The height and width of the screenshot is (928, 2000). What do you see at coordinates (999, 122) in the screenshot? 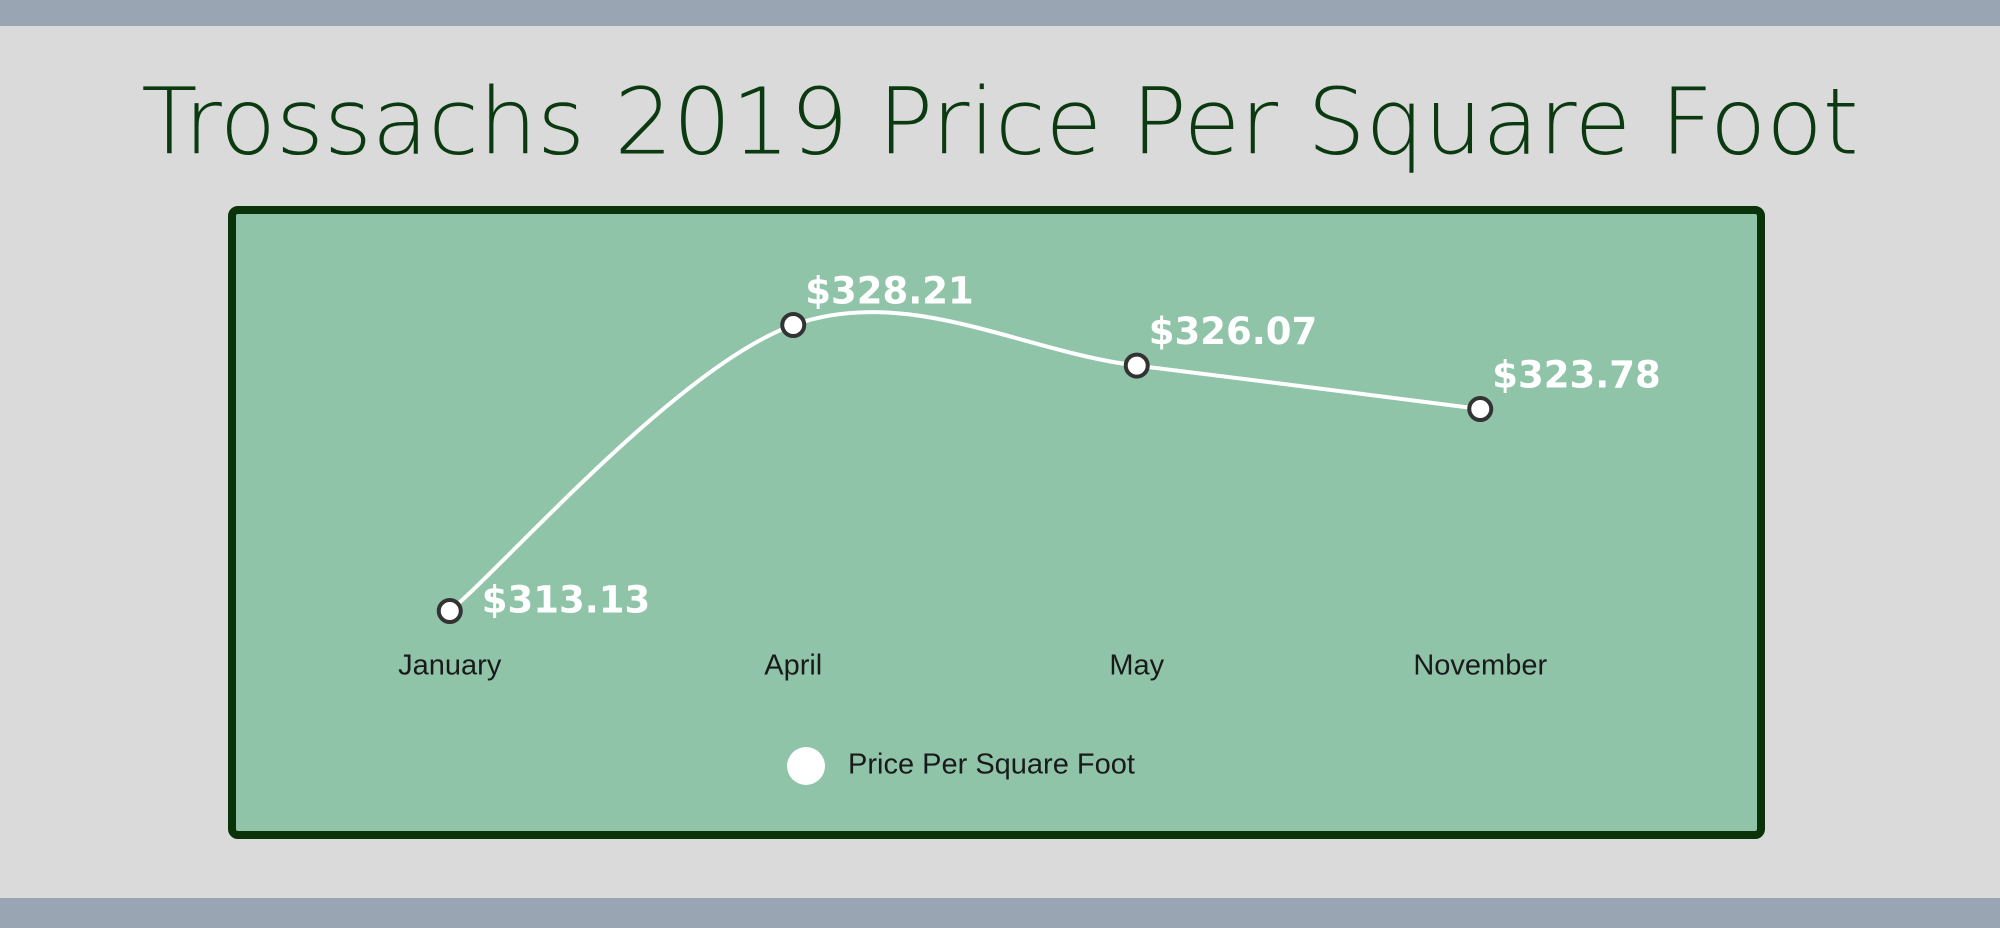
I see `chart-title: Trossachs 2019 Price Per Square Foot` at bounding box center [999, 122].